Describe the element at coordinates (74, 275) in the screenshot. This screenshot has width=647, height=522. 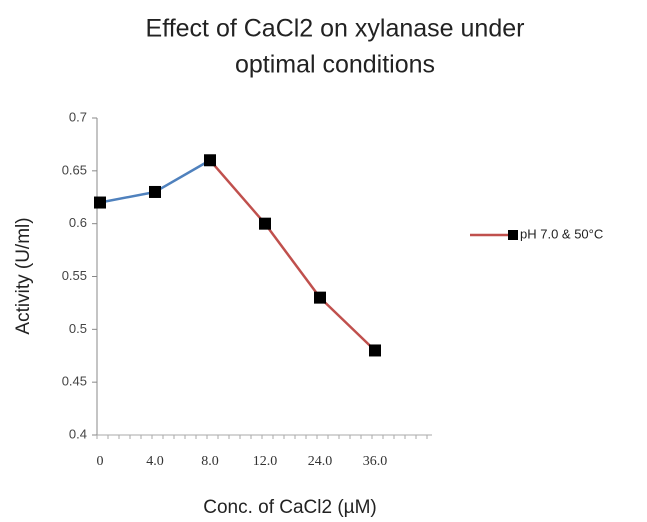
I see `y-tick-label: 0.55` at that location.